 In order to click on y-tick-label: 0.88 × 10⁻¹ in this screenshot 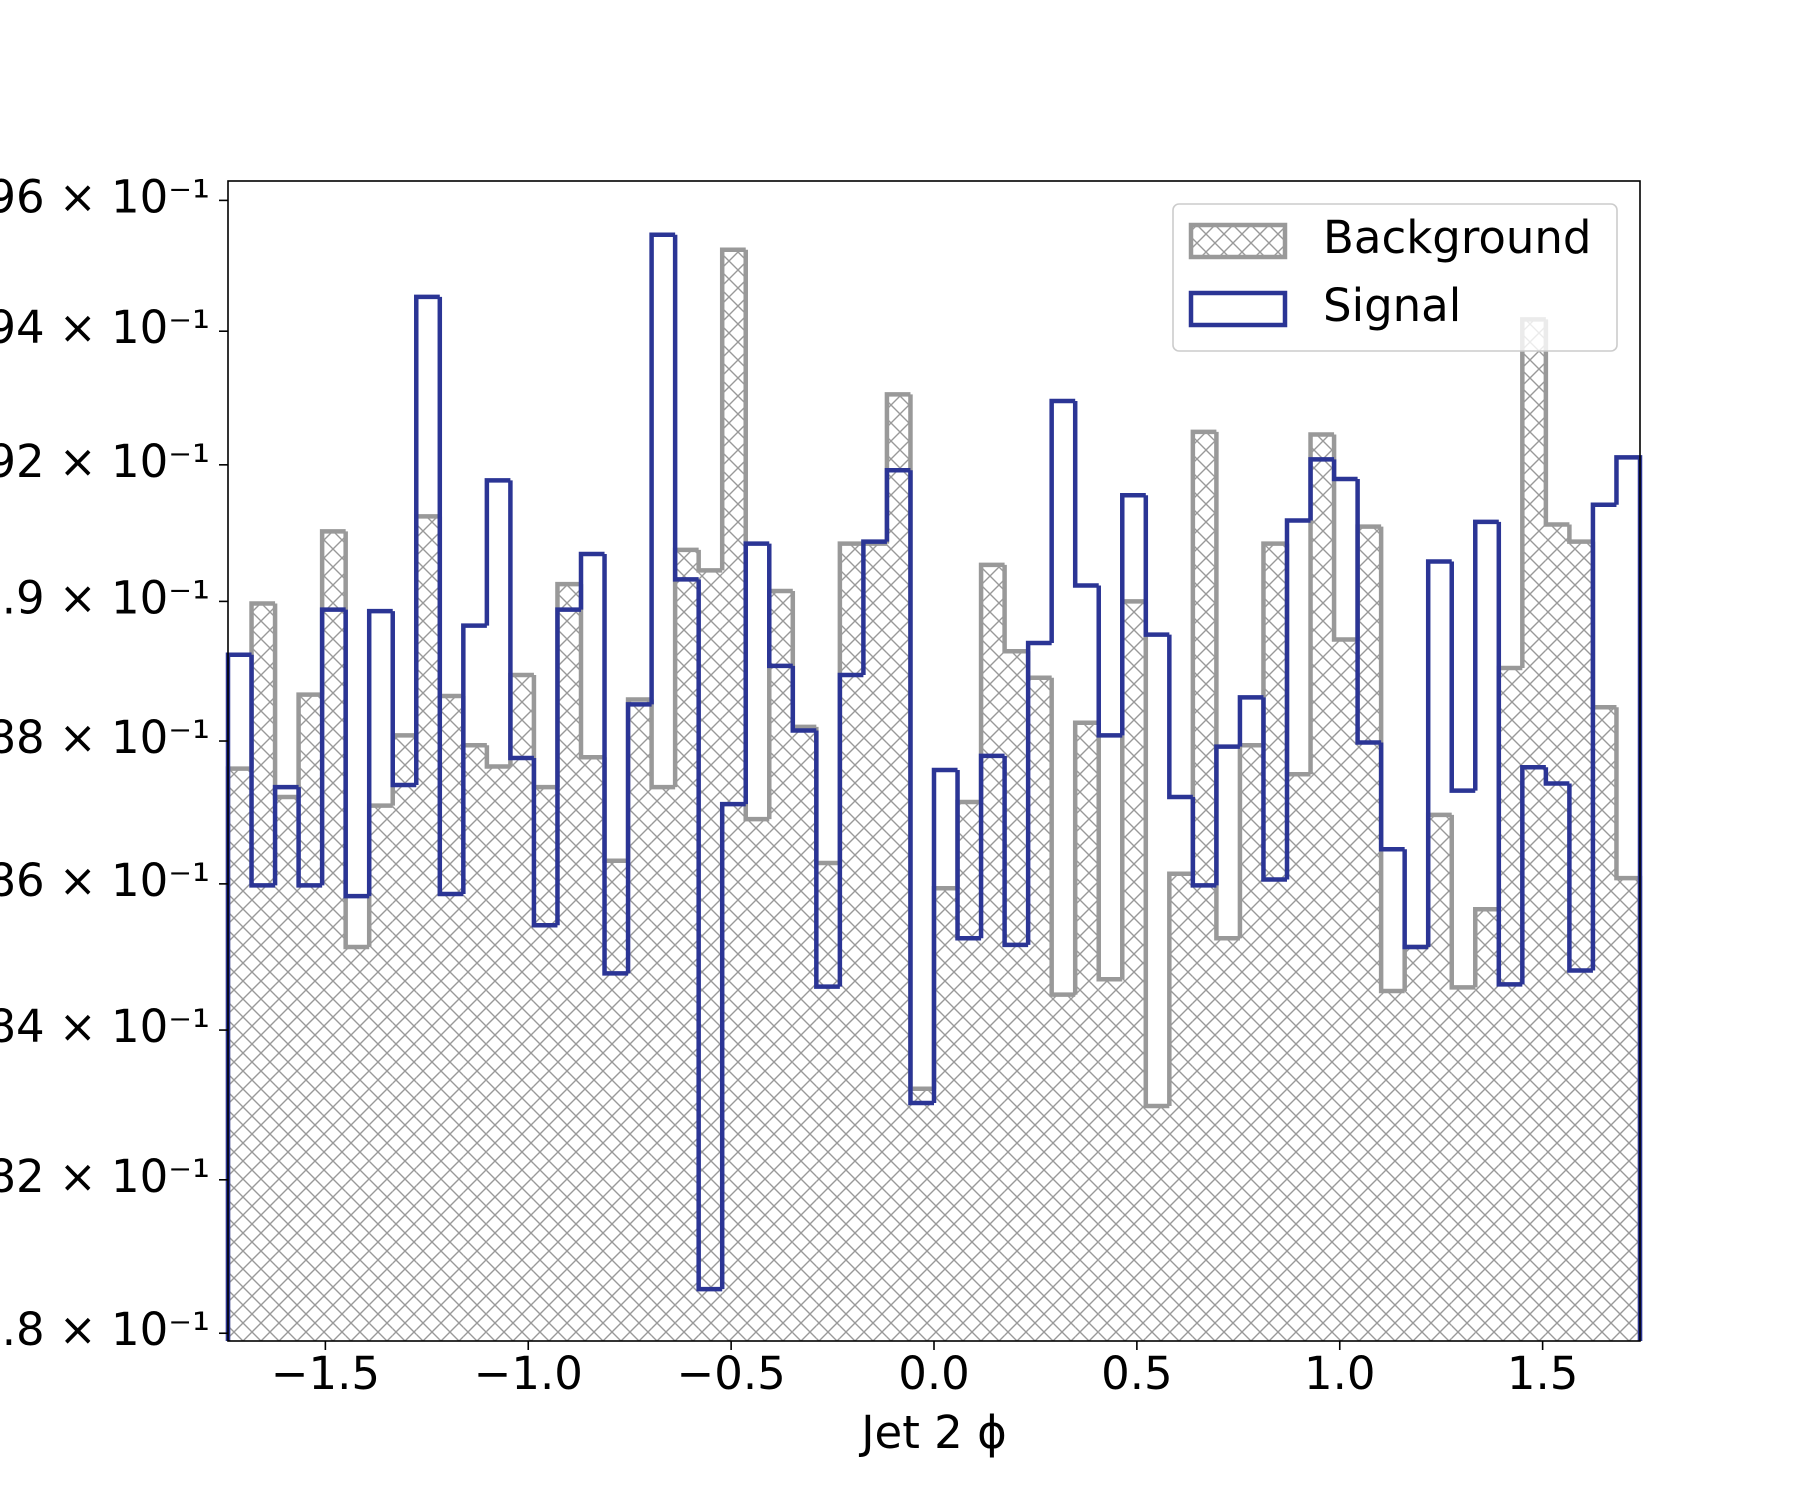, I will do `click(105, 737)`.